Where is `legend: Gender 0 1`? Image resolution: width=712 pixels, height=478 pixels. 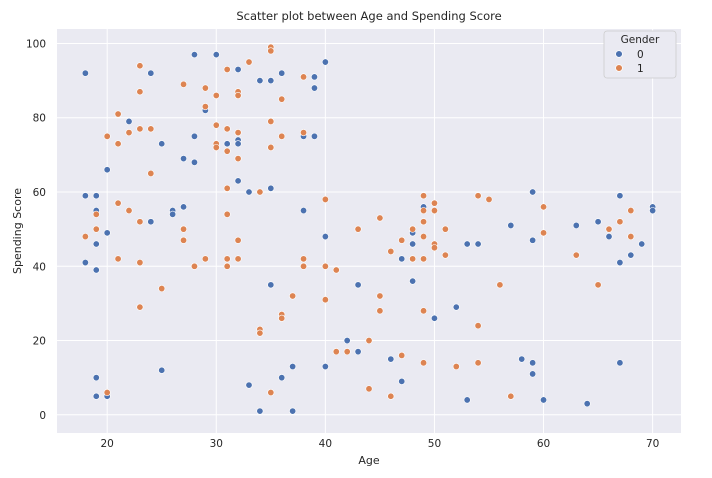
legend: Gender 0 1 is located at coordinates (640, 54).